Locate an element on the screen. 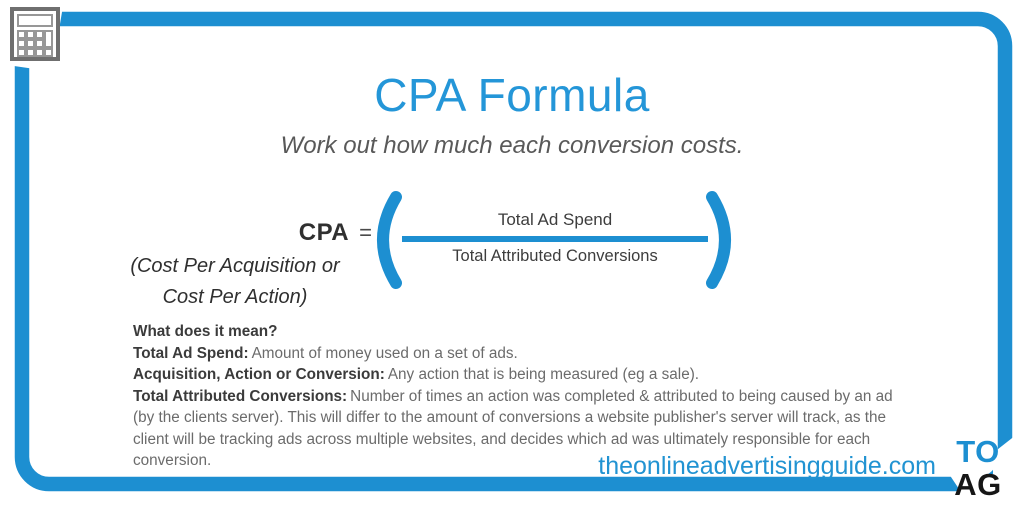 Image resolution: width=1024 pixels, height=512 pixels. definition-total-ad-spend: Amount of money used on a set of ads. is located at coordinates (384, 353).